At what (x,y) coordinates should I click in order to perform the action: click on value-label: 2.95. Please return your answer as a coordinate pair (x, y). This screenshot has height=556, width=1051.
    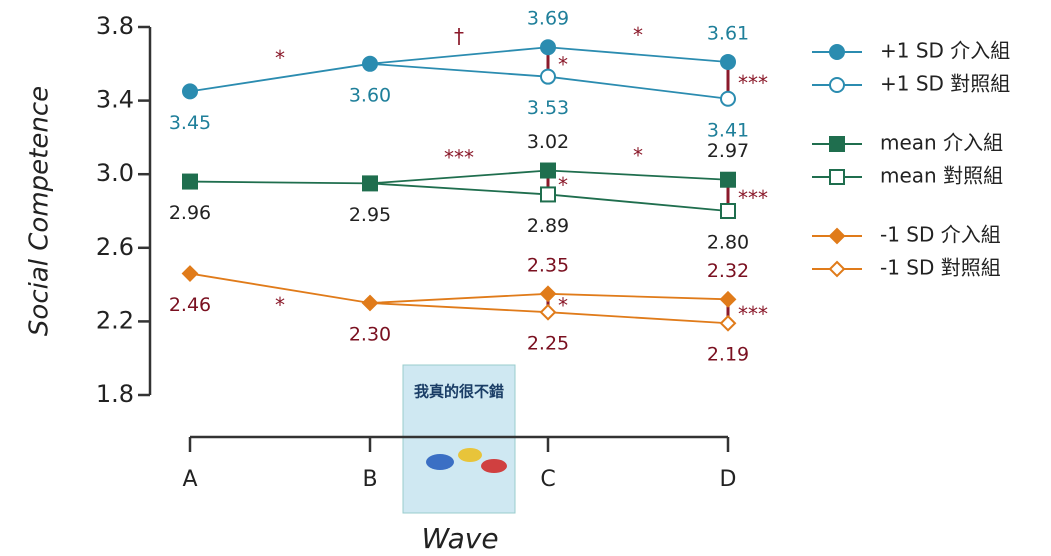
    Looking at the image, I should click on (370, 215).